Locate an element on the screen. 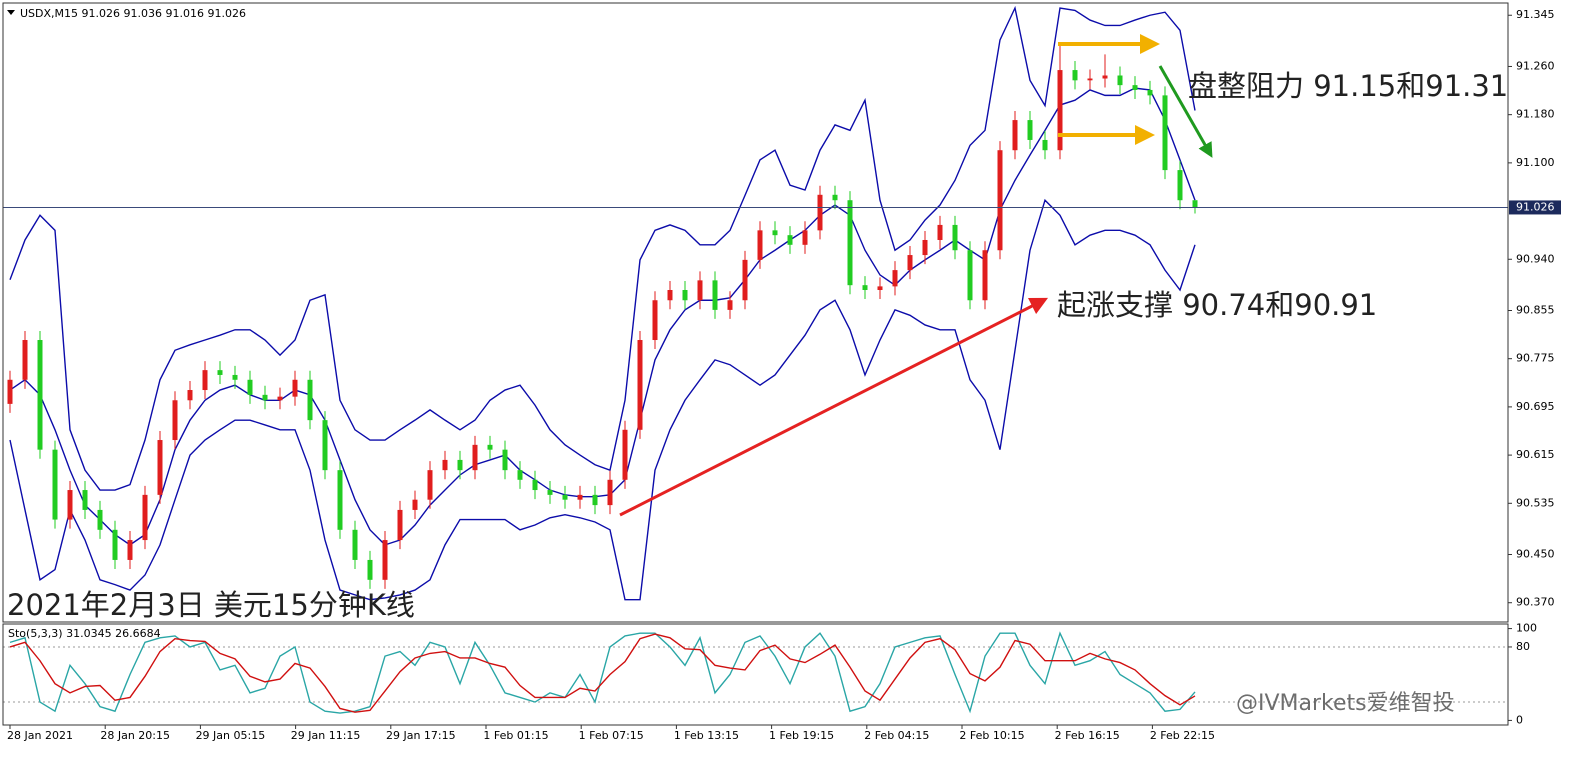  x-tick-label: 29 Jan 05:15 is located at coordinates (231, 735).